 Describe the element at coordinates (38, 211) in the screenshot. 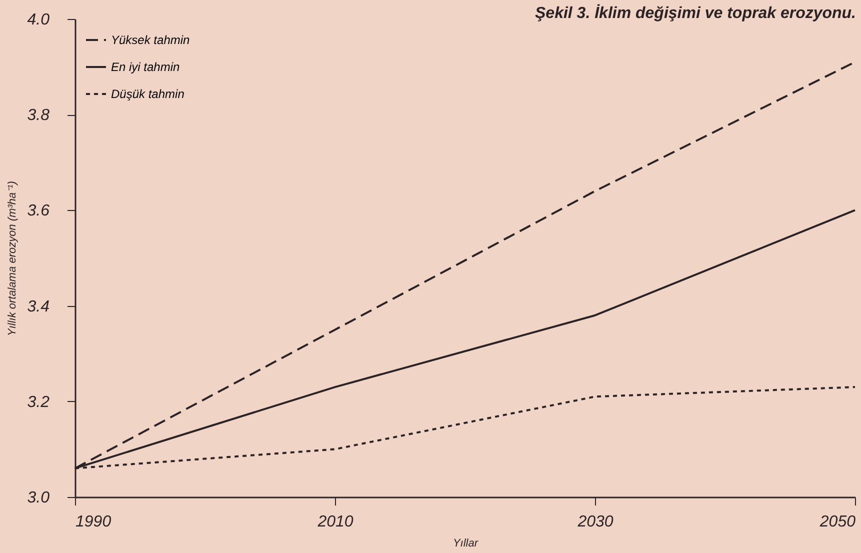

I see `y-tick-label: 3.6` at that location.